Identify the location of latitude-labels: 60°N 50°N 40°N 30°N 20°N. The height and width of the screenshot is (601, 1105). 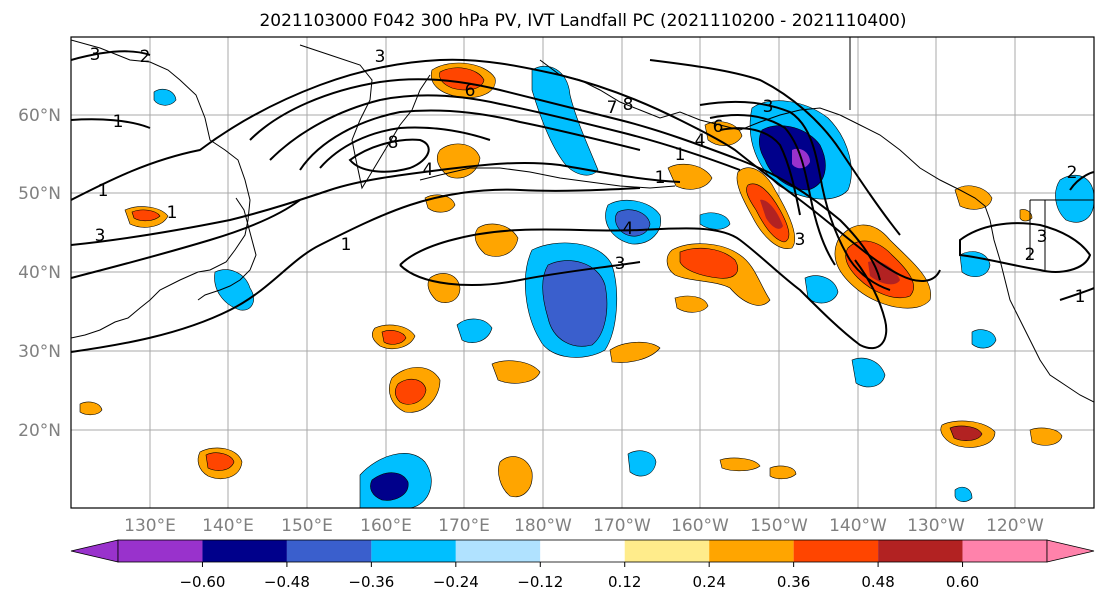
(39, 273).